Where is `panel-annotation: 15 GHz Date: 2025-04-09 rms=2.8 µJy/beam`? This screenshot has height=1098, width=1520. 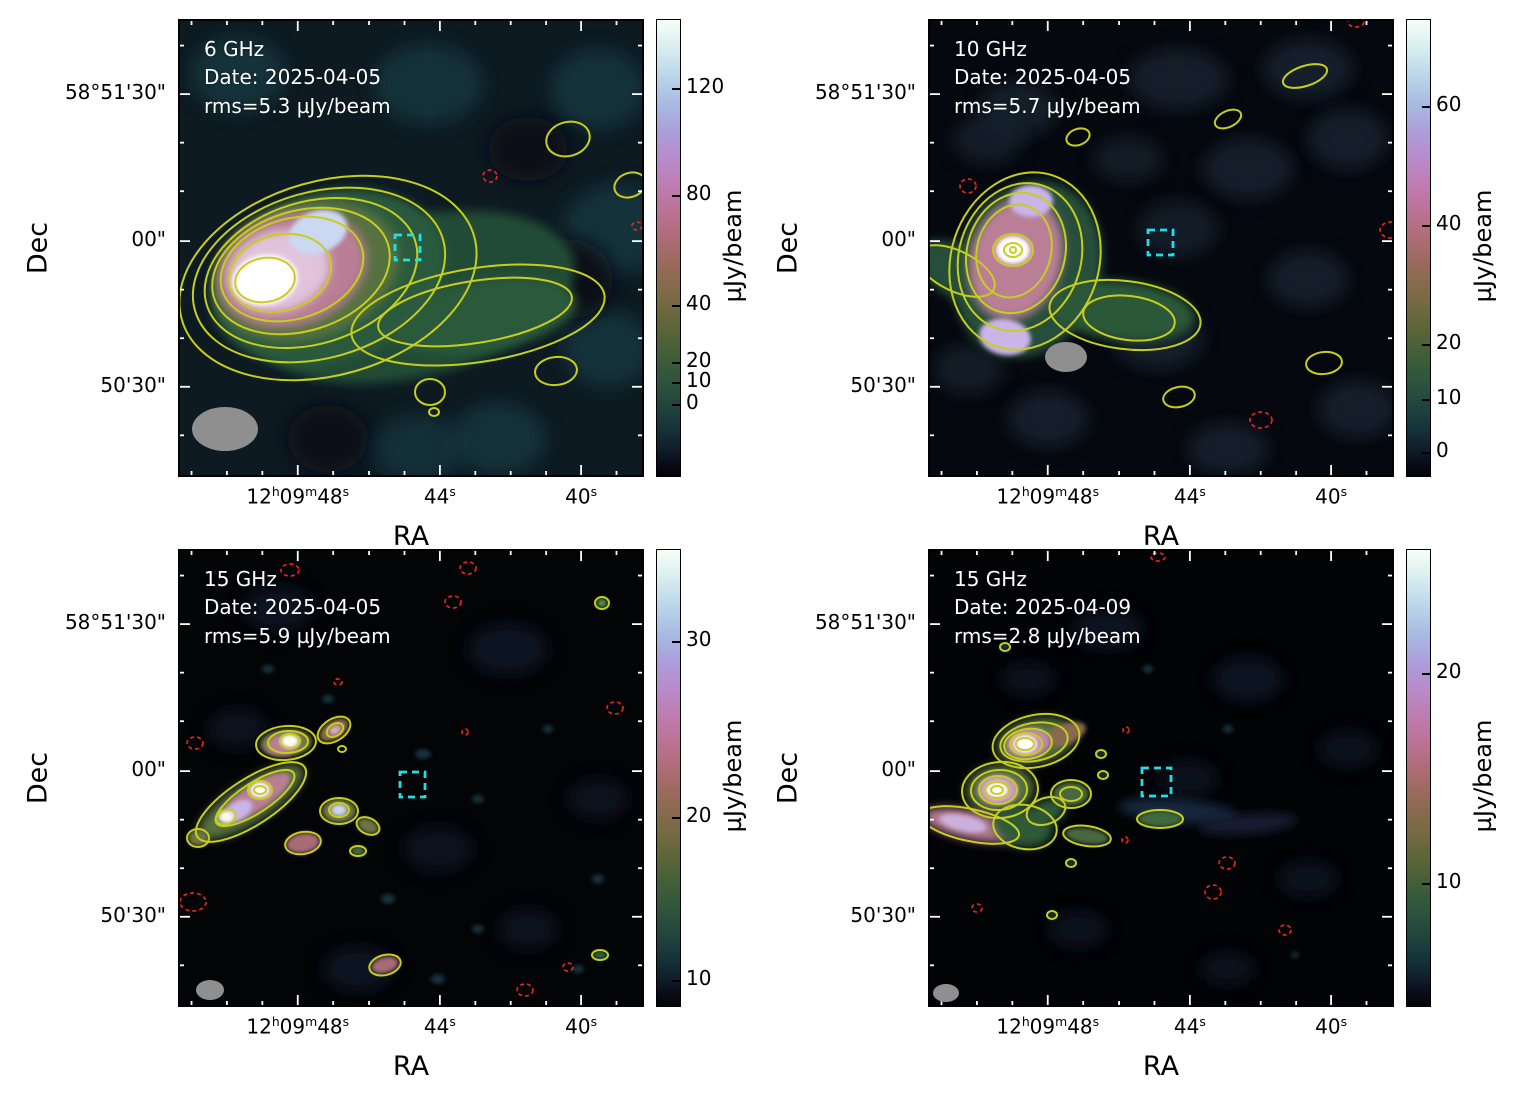
panel-annotation: 15 GHz Date: 2025-04-09 rms=2.8 µJy/beam is located at coordinates (1047, 607).